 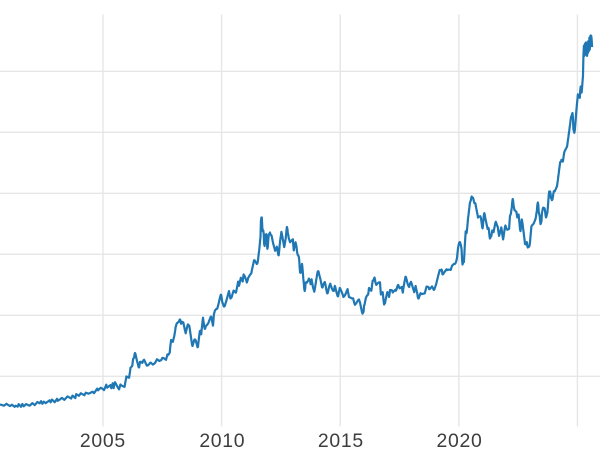 I want to click on svg-text: 2010, so click(x=222, y=440).